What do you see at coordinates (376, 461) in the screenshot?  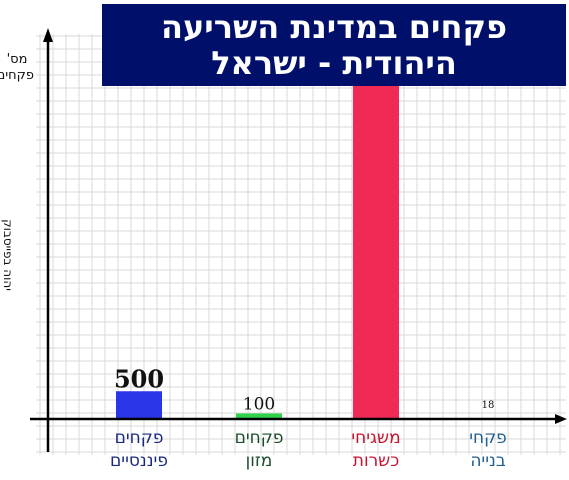 I see `category-label-3-line-2: כשרות` at bounding box center [376, 461].